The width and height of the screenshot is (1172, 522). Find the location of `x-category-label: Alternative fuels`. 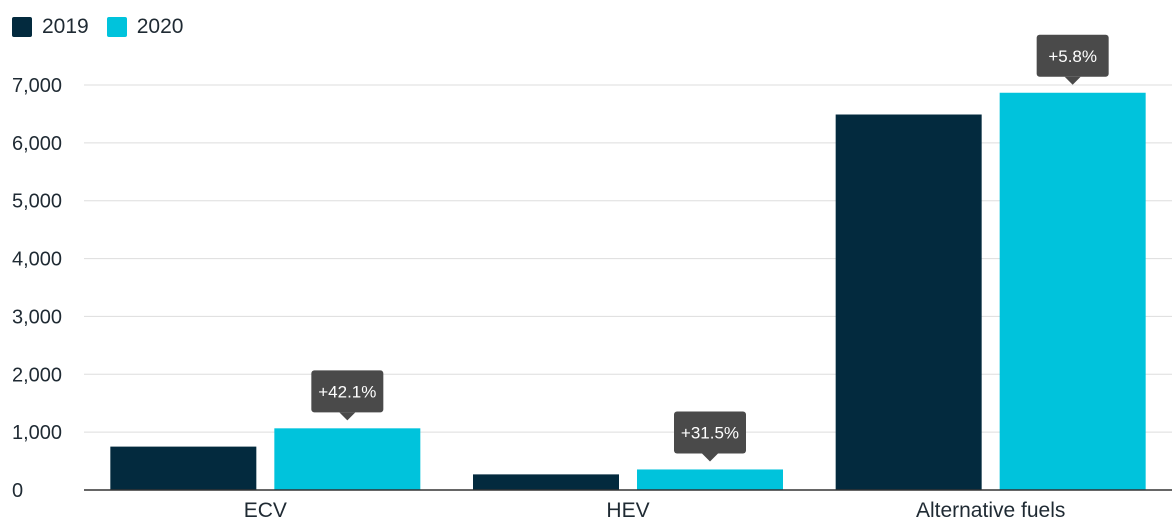

x-category-label: Alternative fuels is located at coordinates (990, 510).